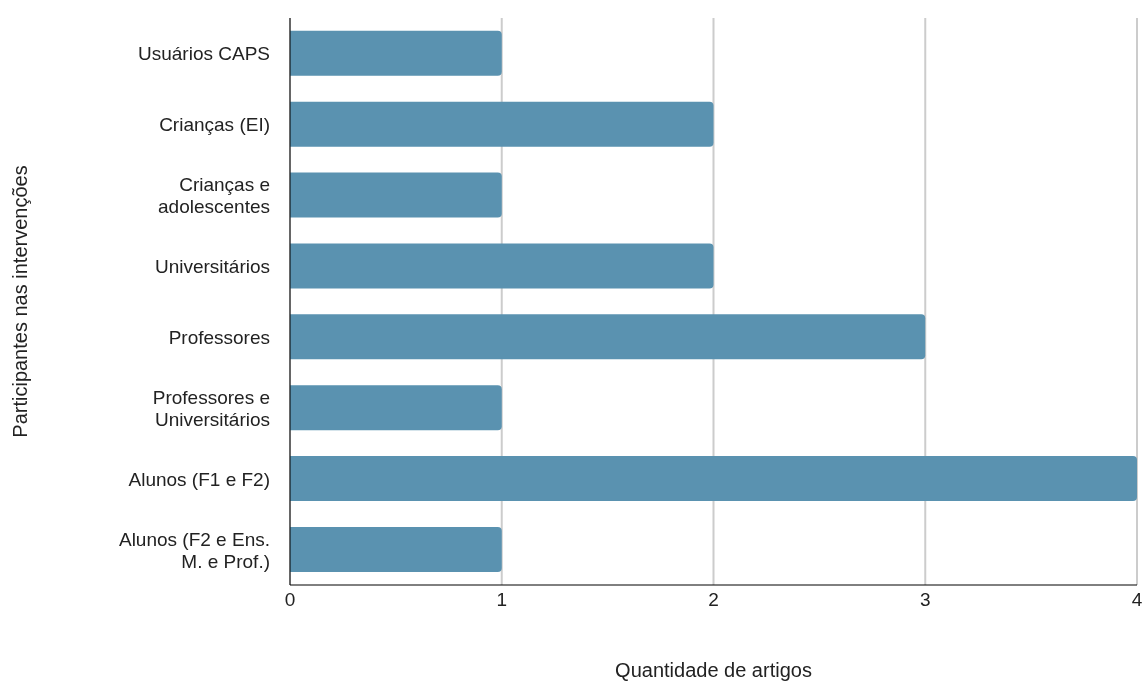  Describe the element at coordinates (925, 600) in the screenshot. I see `x-tick-label: 3` at that location.